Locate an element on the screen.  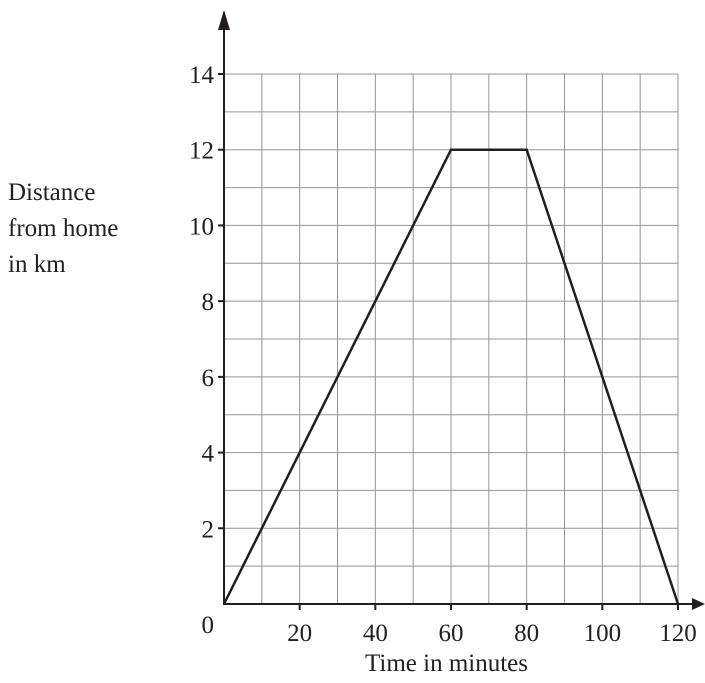
y-axis-label-line-2: from home is located at coordinates (63, 228).